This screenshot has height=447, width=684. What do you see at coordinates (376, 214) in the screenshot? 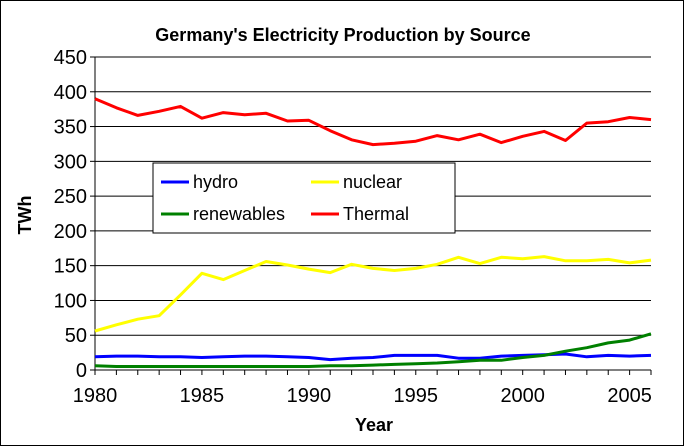
I see `legend-label: Thermal` at bounding box center [376, 214].